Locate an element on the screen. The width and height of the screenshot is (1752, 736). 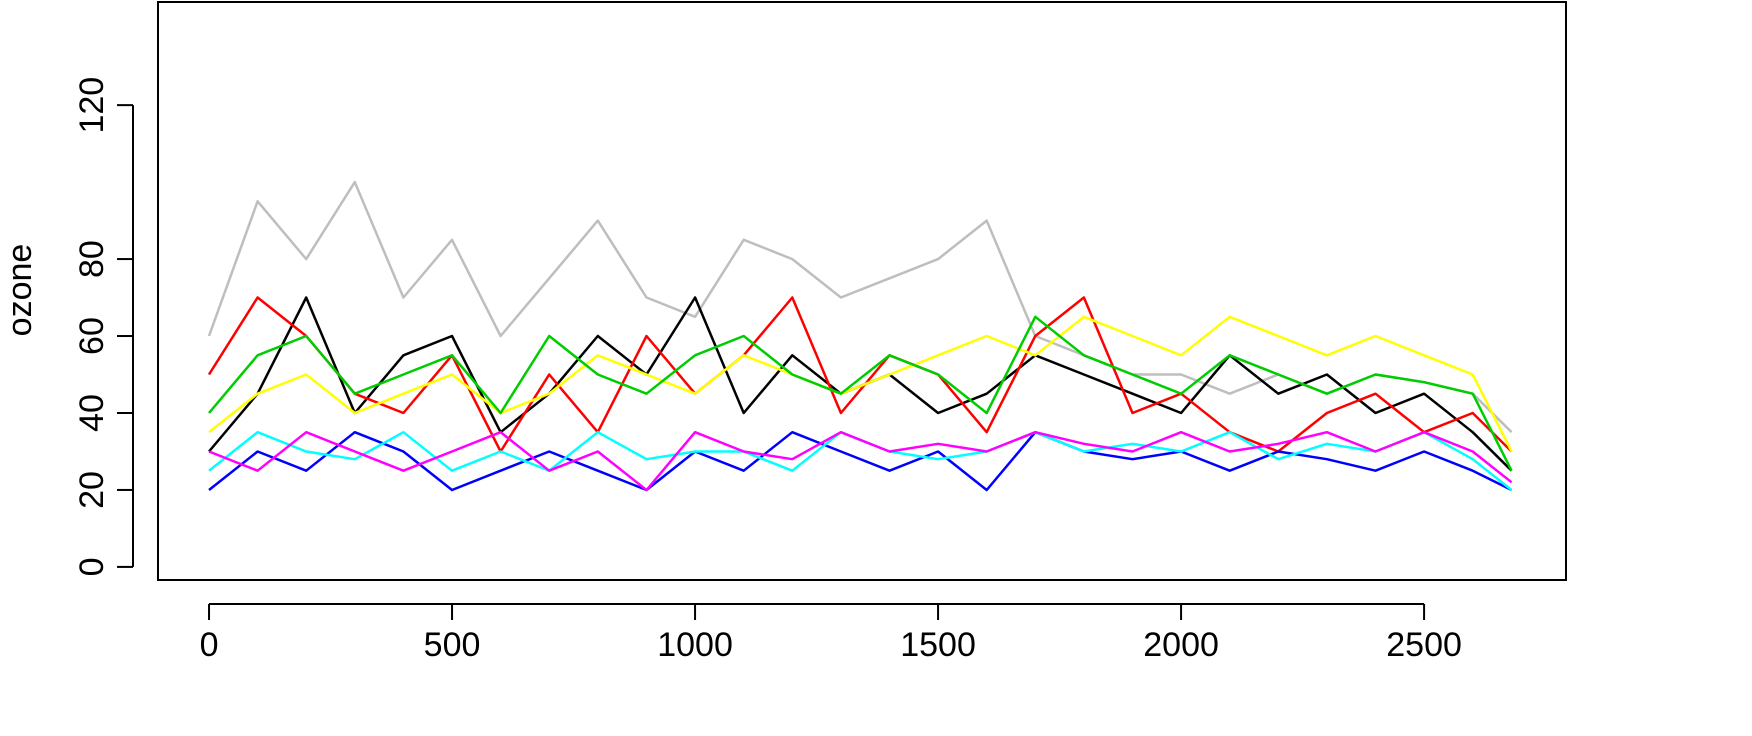
y-axis-label: ozone is located at coordinates (20, 290).